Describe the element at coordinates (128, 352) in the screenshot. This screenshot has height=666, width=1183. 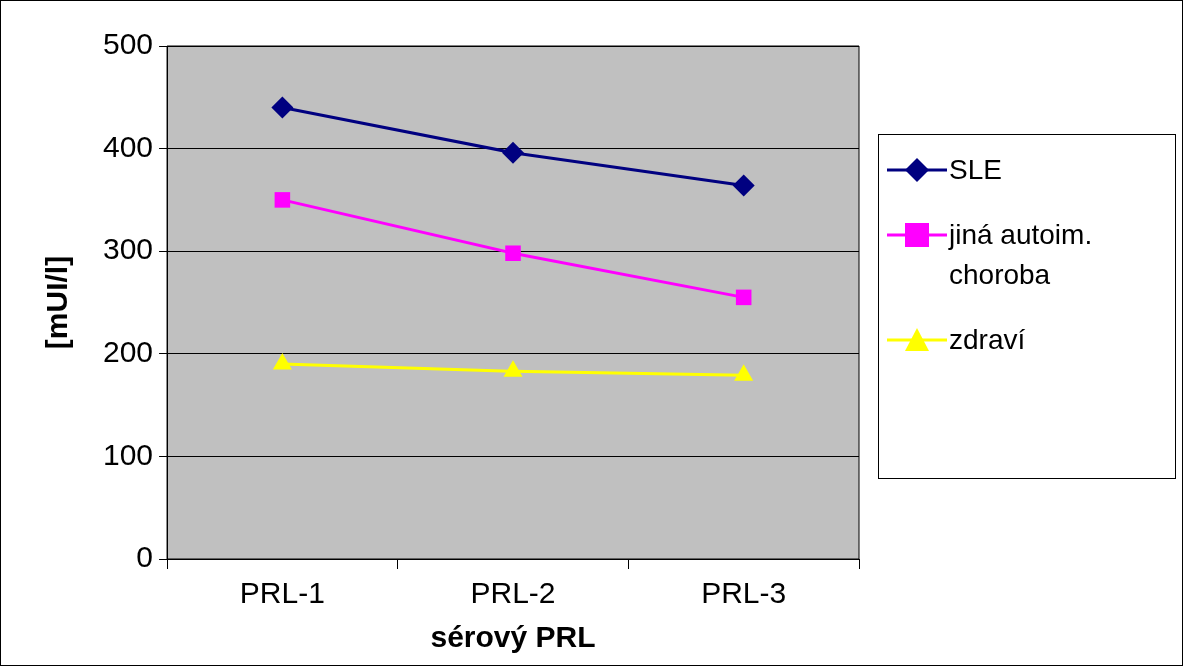
I see `y-tick-label: 200` at that location.